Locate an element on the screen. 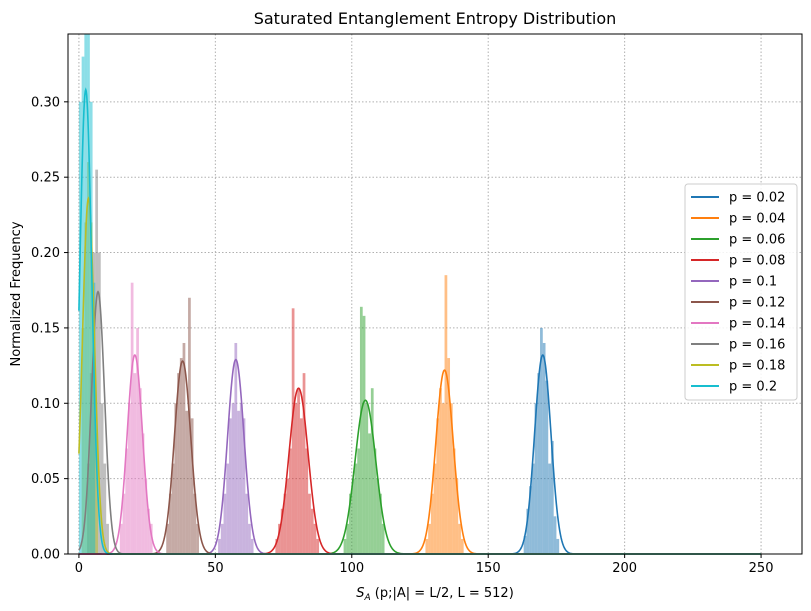 The height and width of the screenshot is (611, 811). x-axis-label-sub: A is located at coordinates (367, 598).